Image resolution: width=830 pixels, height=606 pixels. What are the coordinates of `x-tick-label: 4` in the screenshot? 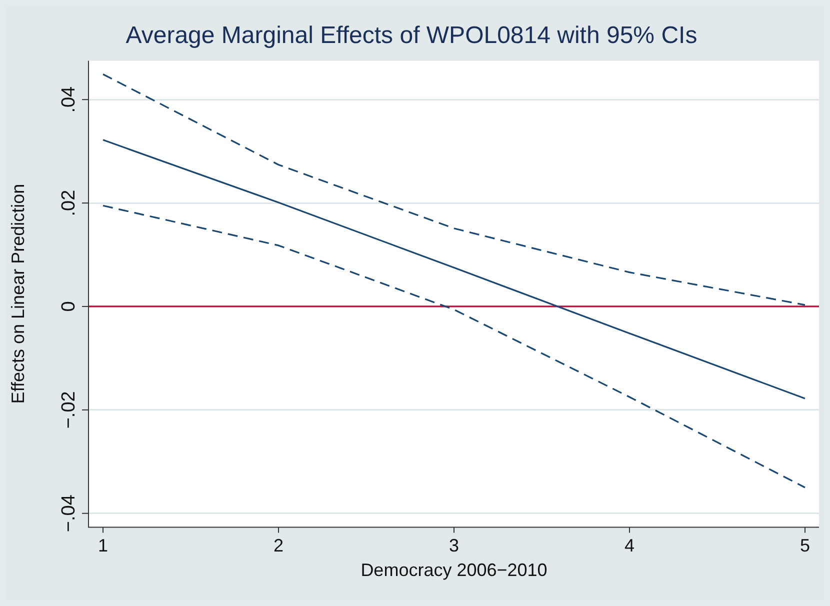 It's located at (629, 546).